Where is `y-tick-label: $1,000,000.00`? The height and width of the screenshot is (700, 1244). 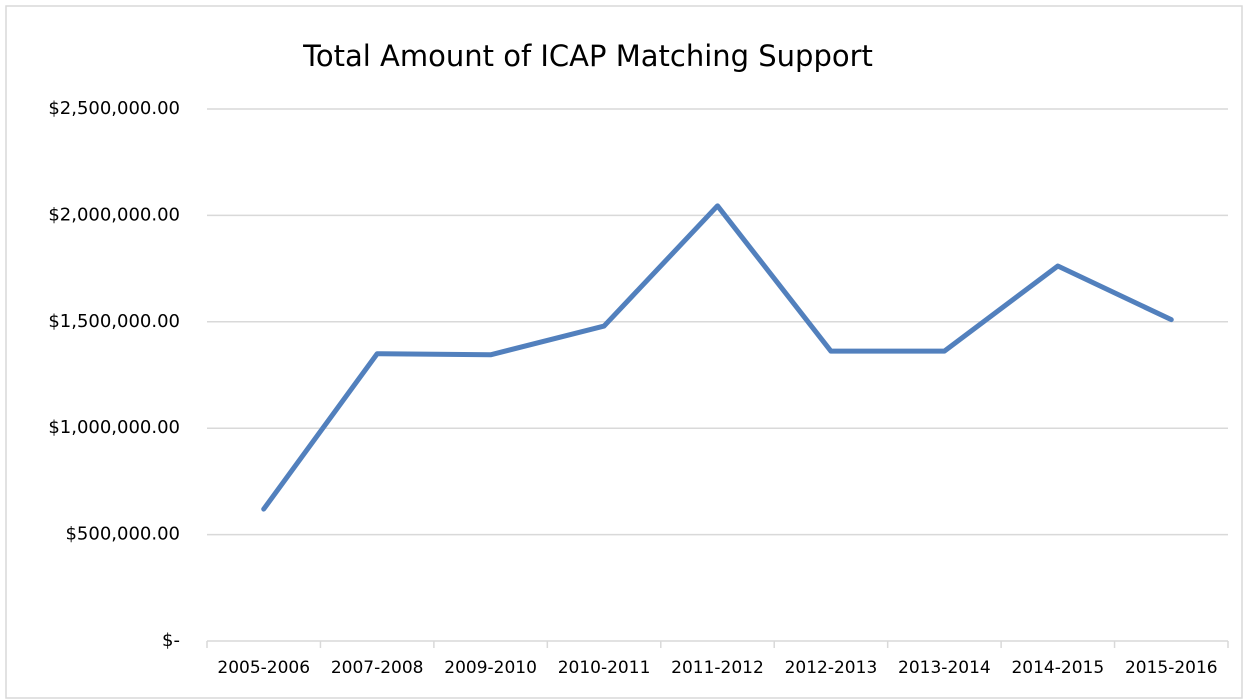
y-tick-label: $1,000,000.00 is located at coordinates (114, 427).